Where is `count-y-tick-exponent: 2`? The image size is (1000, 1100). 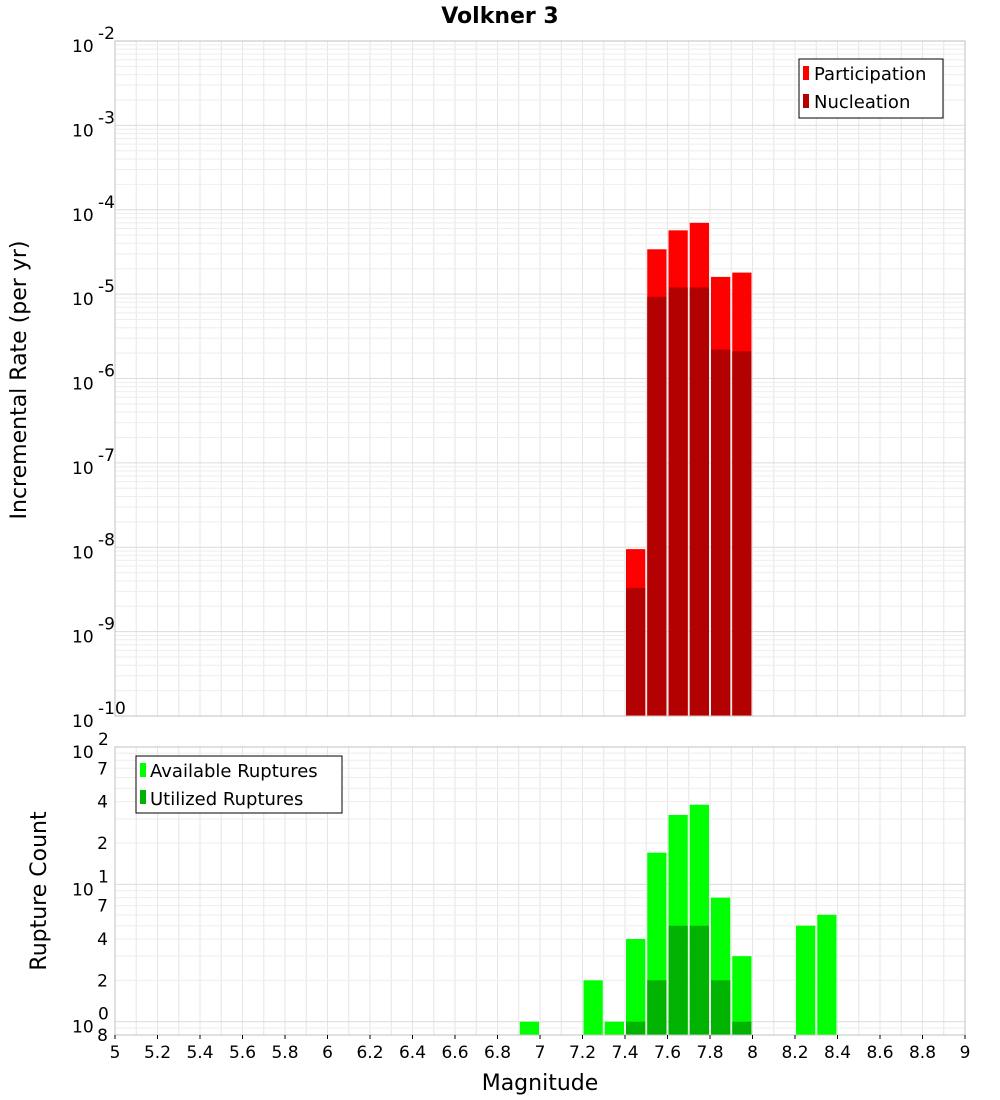 count-y-tick-exponent: 2 is located at coordinates (103, 740).